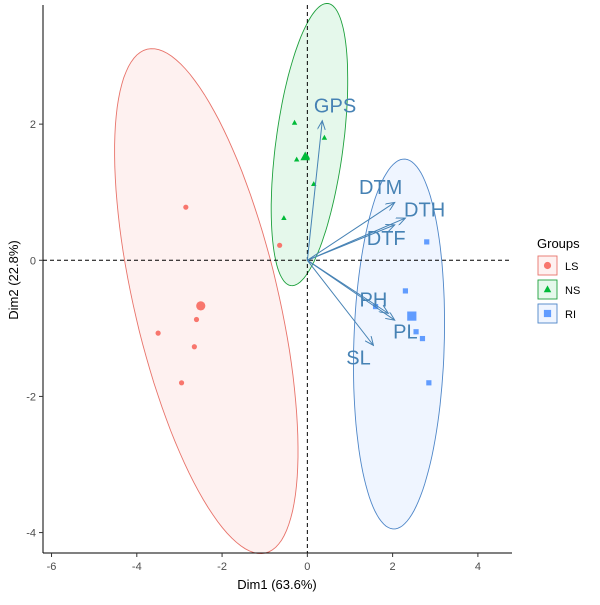  I want to click on variable-label-dtm: DTM, so click(380, 188).